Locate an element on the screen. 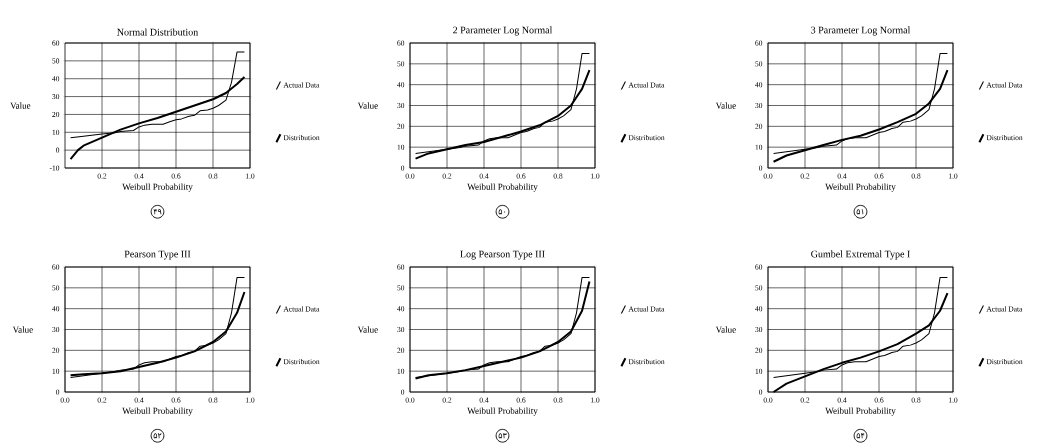  text: ۵۴ is located at coordinates (860, 436).